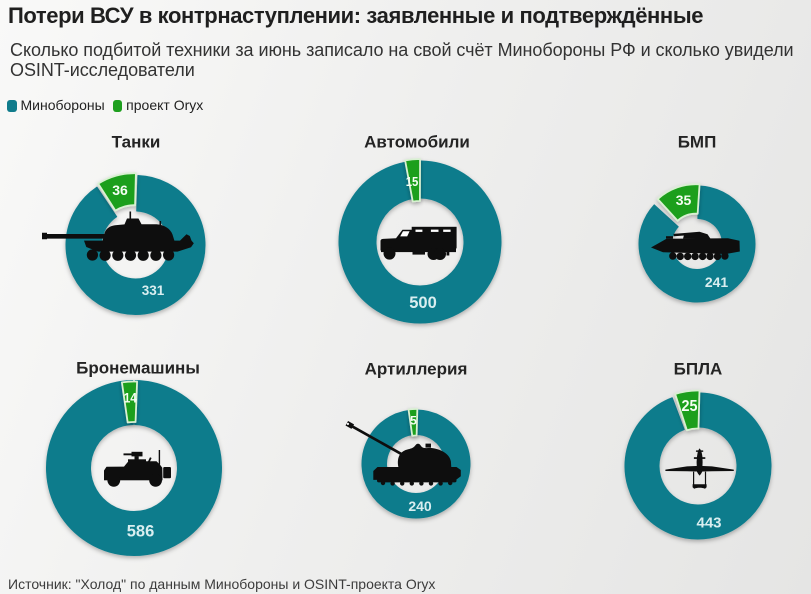 The width and height of the screenshot is (811, 594). What do you see at coordinates (717, 282) in the screenshot?
I see `svg-text: 241` at bounding box center [717, 282].